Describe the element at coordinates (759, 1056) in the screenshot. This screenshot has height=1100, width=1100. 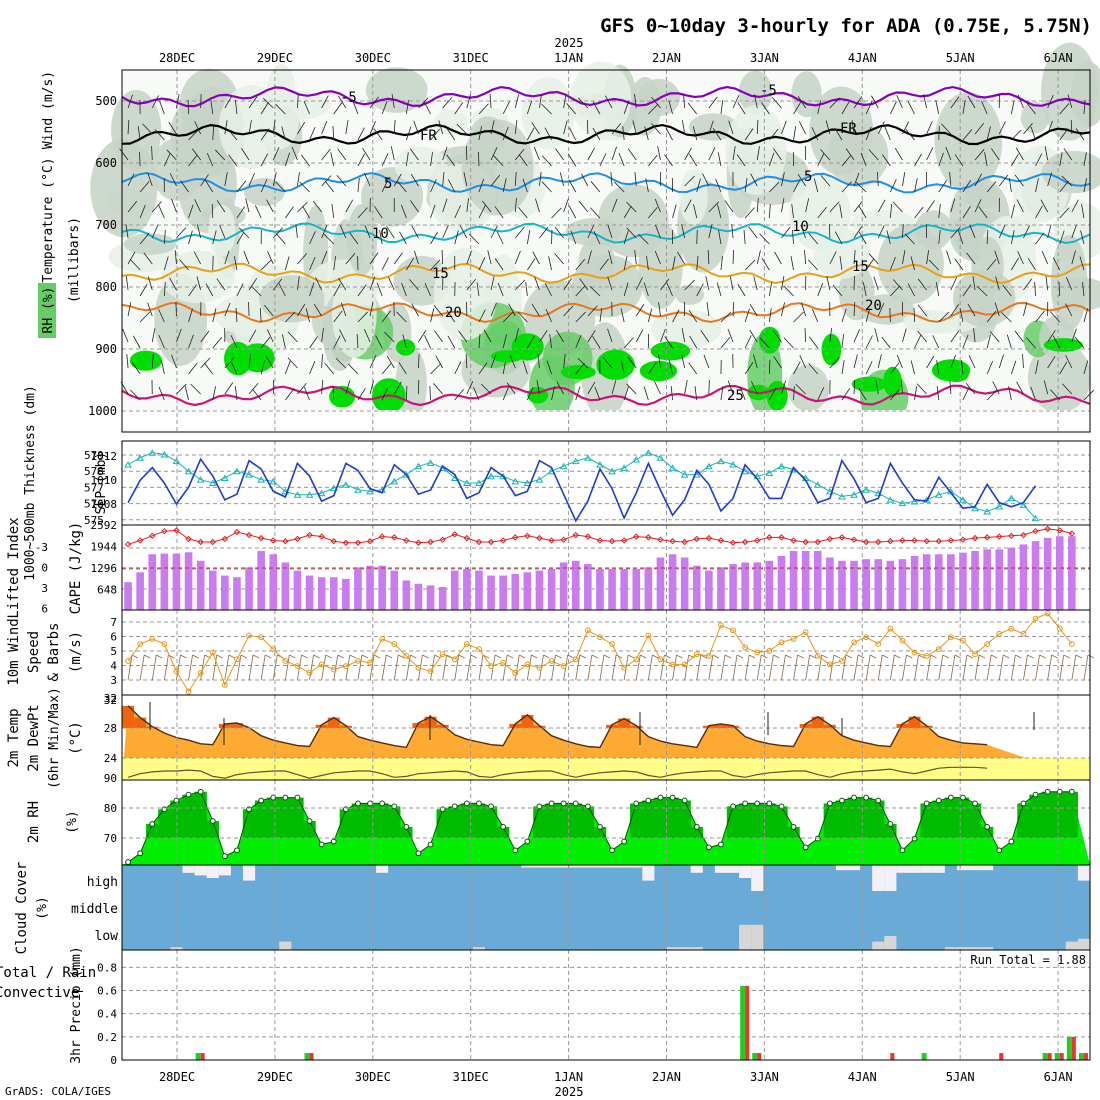
I see `precip-conv-bar` at that location.